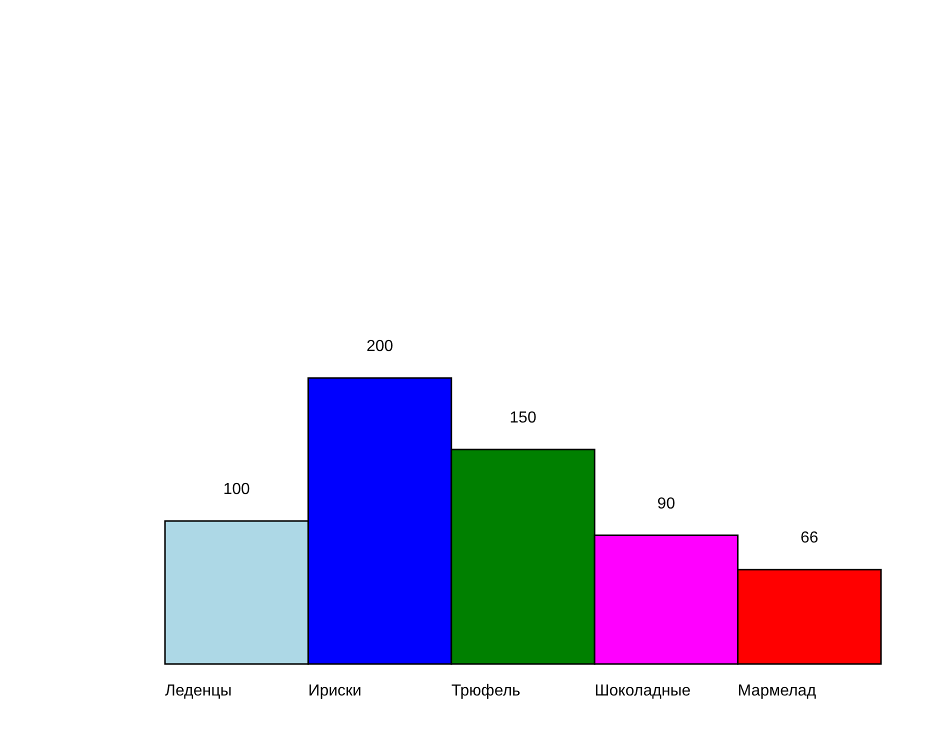 This screenshot has width=946, height=747. Describe the element at coordinates (777, 691) in the screenshot. I see `x-tick-label: Мармелад` at that location.